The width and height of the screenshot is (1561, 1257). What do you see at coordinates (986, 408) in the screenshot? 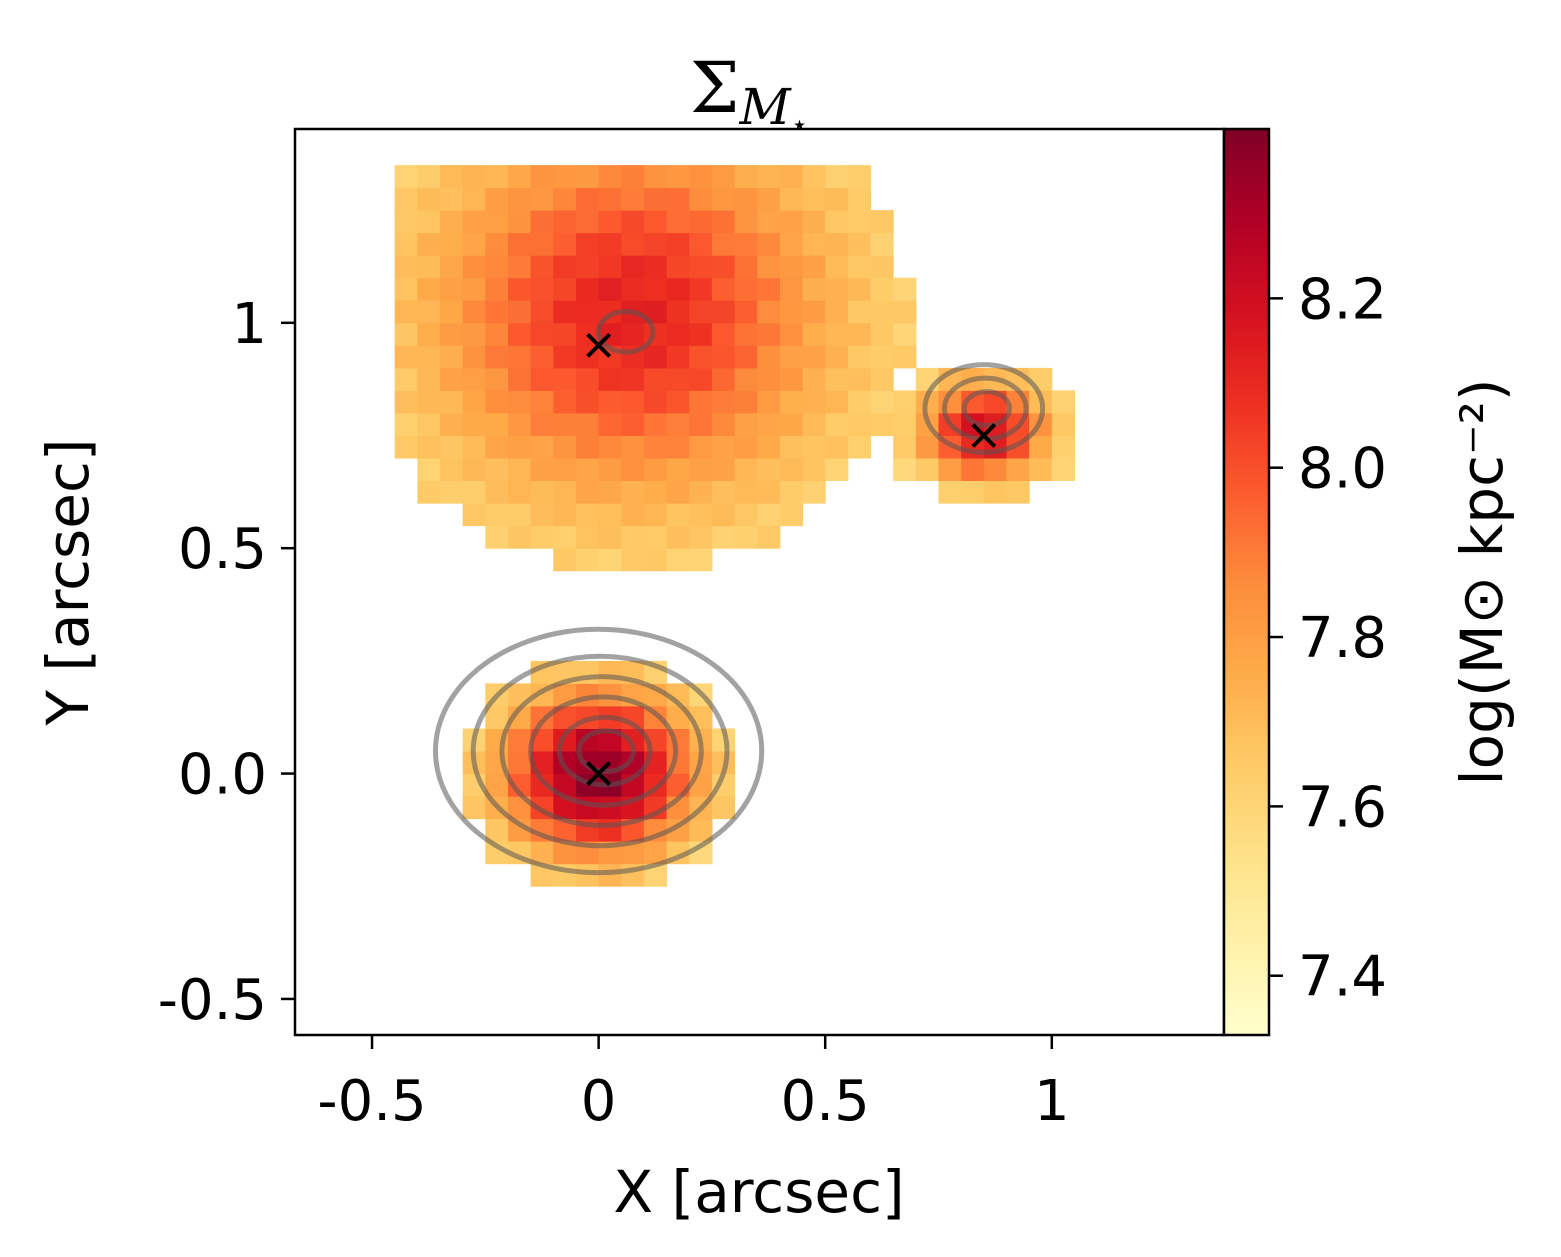
I see `contour-line` at bounding box center [986, 408].